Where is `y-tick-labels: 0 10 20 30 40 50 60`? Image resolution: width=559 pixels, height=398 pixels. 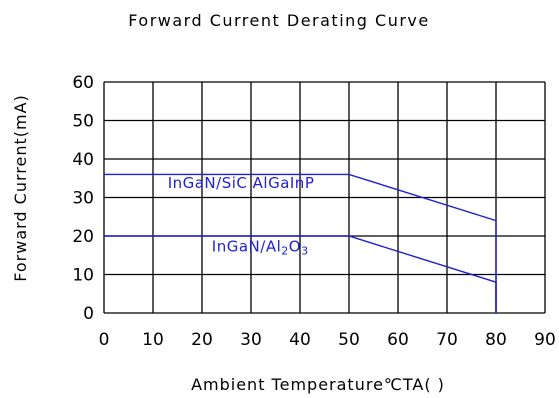 y-tick-labels: 0 10 20 30 40 50 60 is located at coordinates (83, 198).